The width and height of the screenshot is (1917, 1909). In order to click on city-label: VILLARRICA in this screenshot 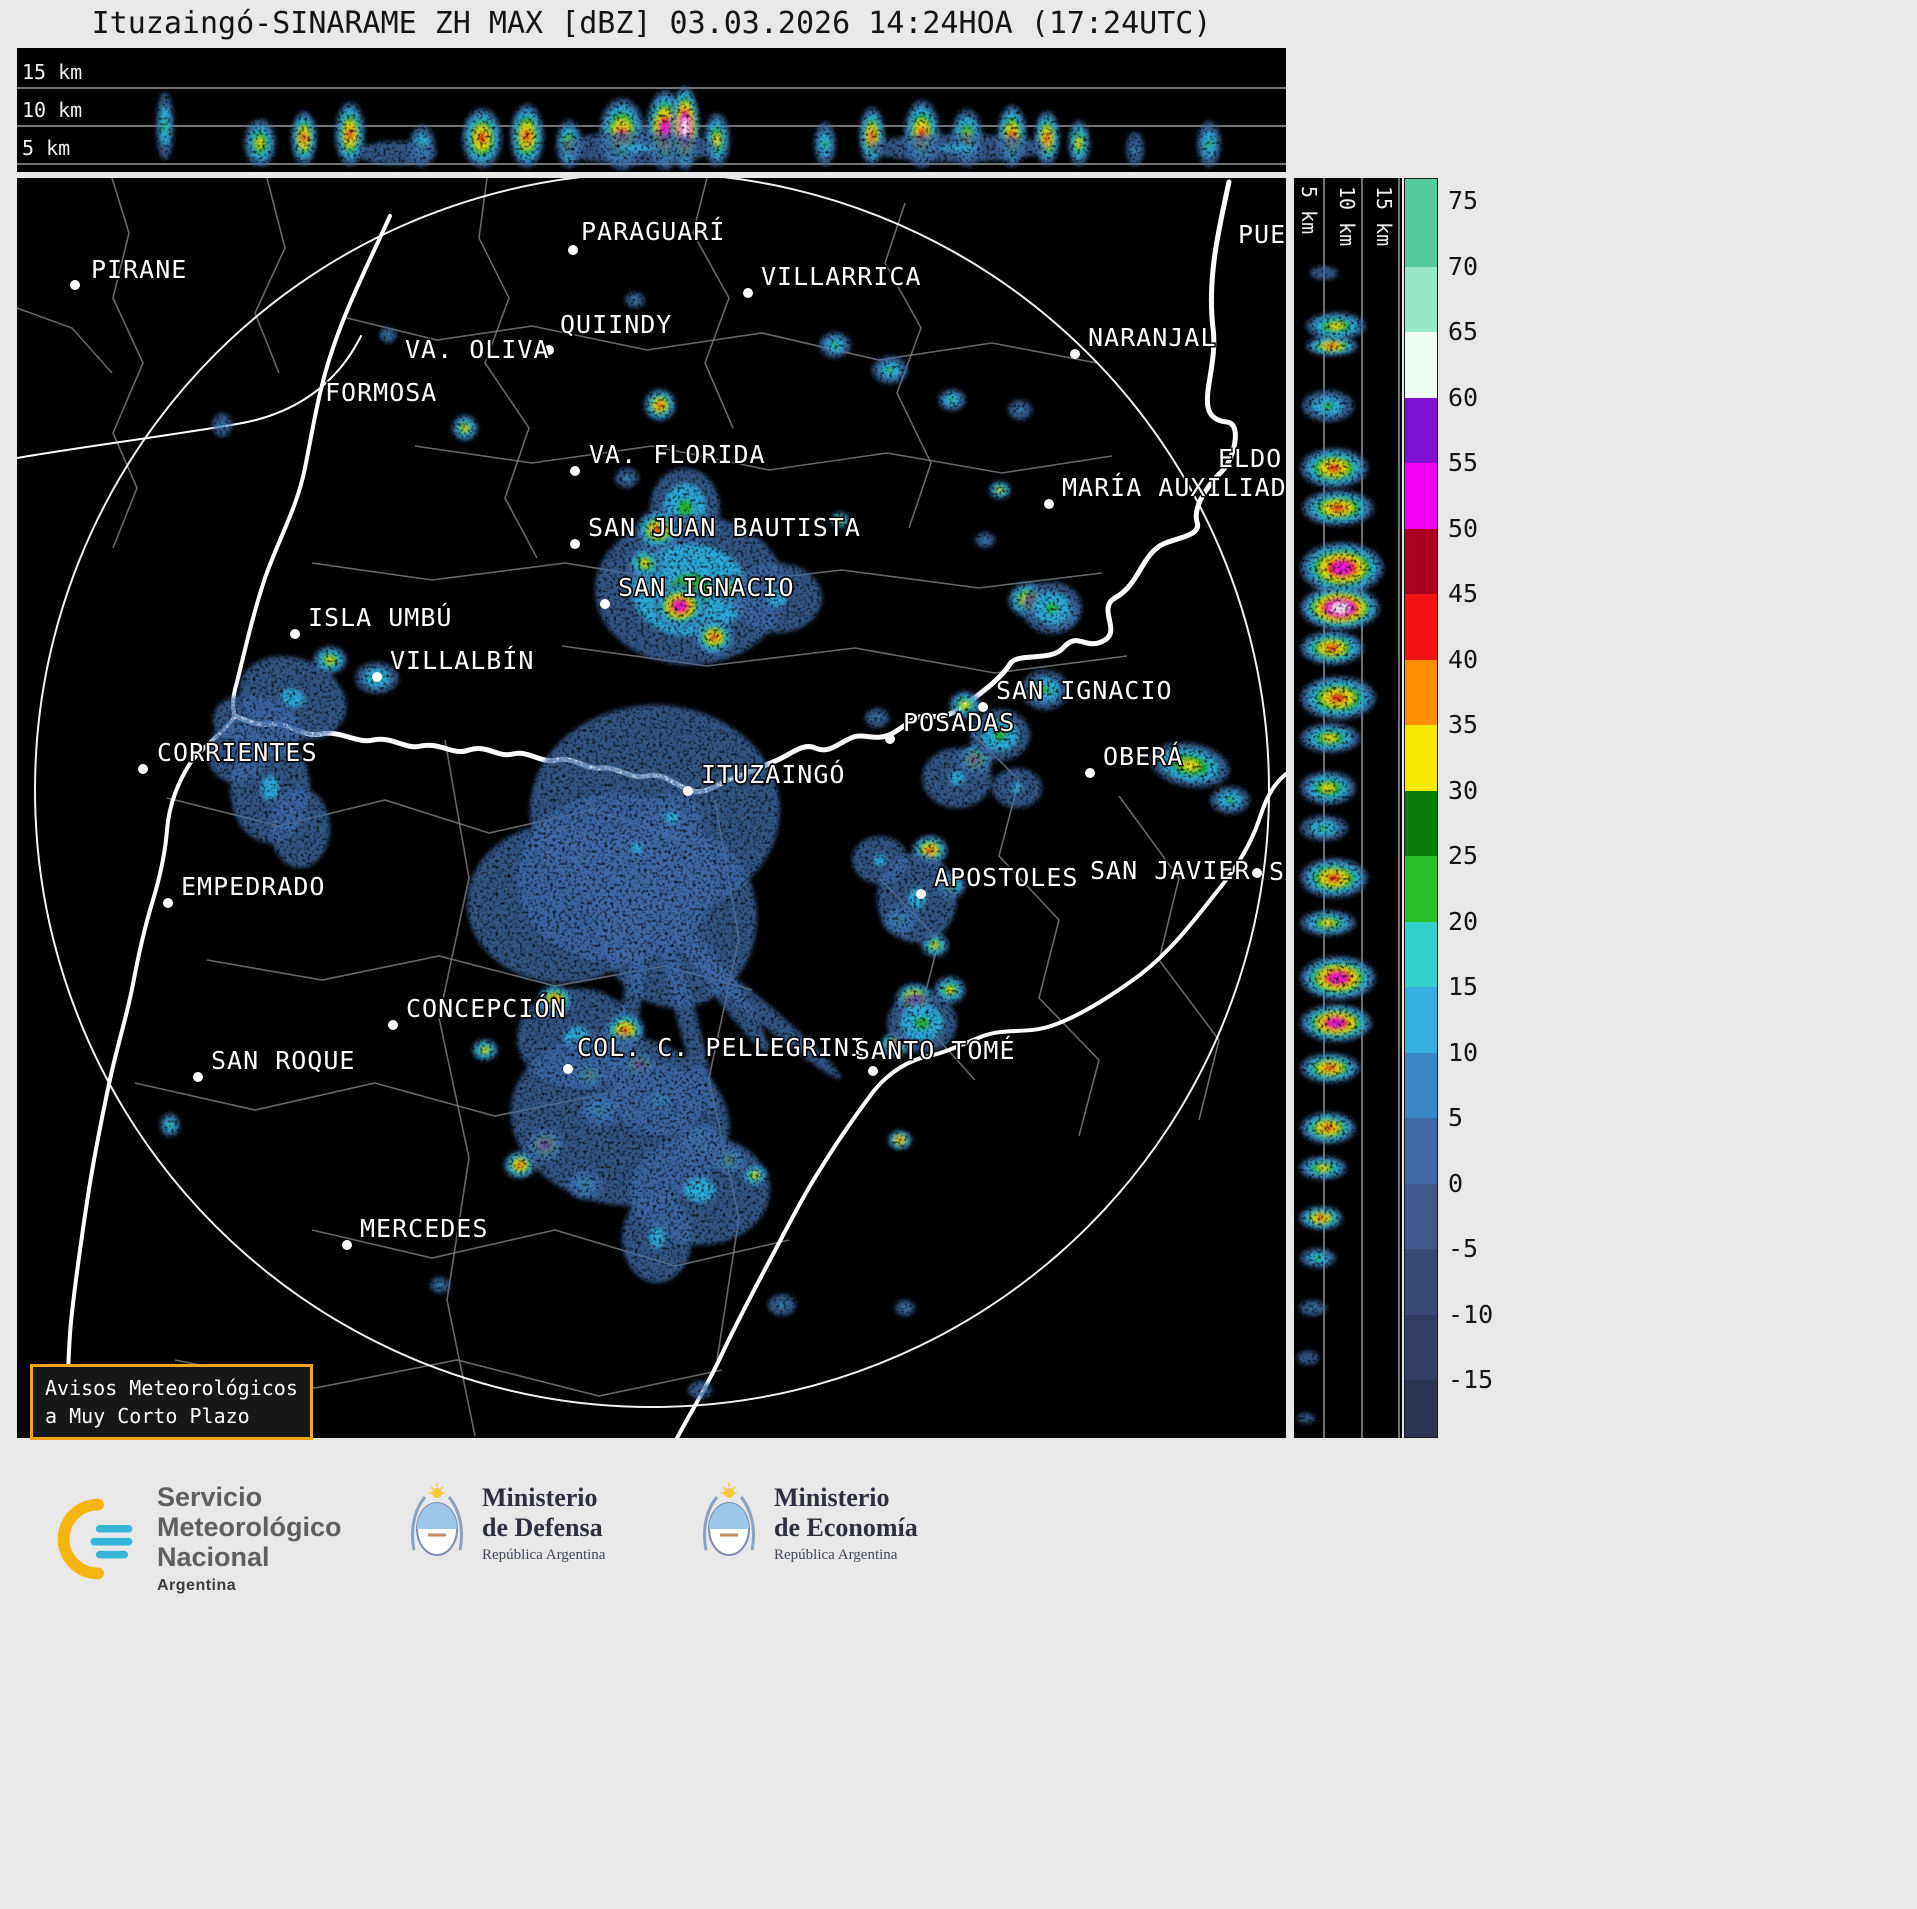, I will do `click(841, 276)`.